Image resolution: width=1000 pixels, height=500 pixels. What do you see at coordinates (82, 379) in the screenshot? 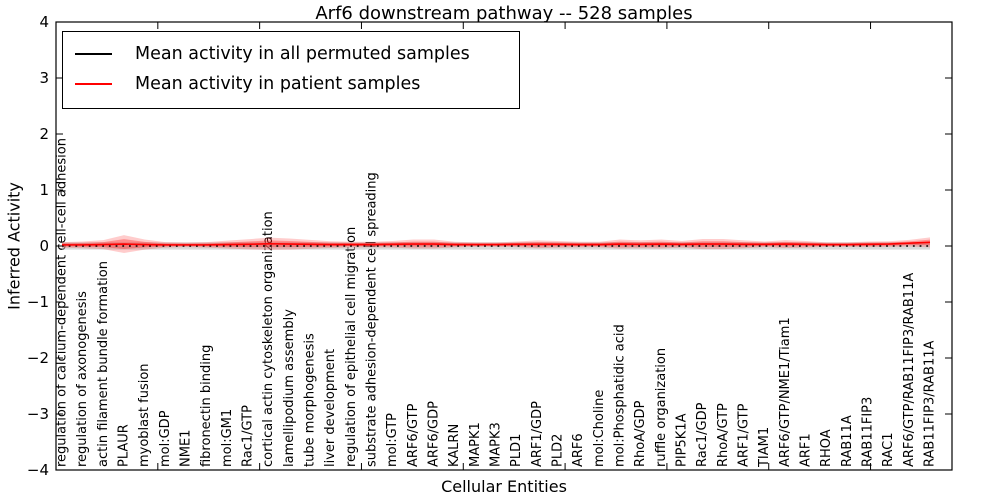
I see `x-category-label: regulation of axonogenesis` at bounding box center [82, 379].